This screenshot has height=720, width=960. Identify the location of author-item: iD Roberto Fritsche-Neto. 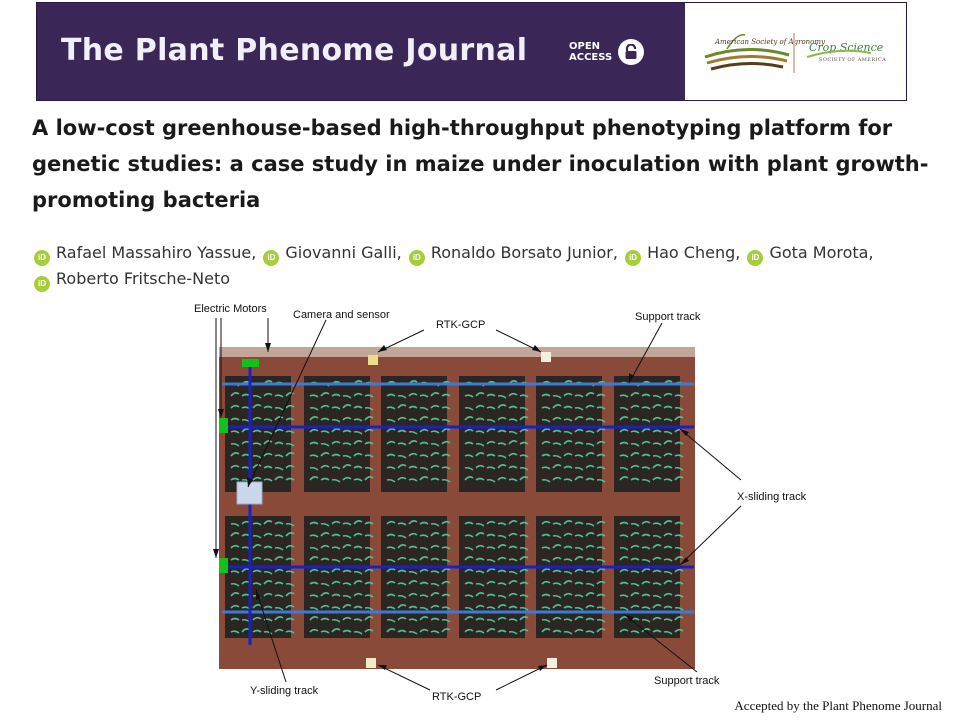
(131, 280).